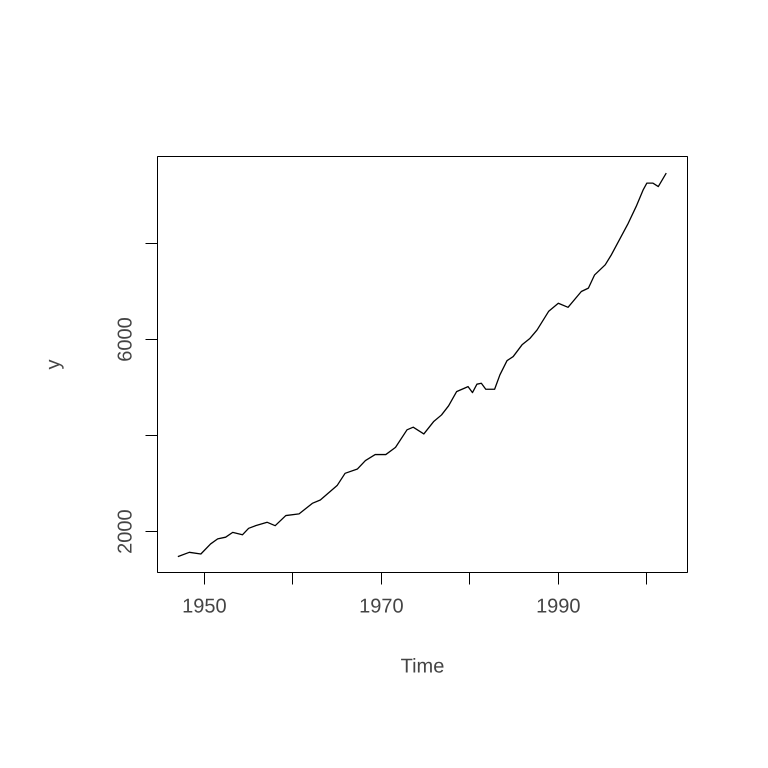 This screenshot has width=768, height=768. What do you see at coordinates (53, 365) in the screenshot?
I see `y-axis-title: y` at bounding box center [53, 365].